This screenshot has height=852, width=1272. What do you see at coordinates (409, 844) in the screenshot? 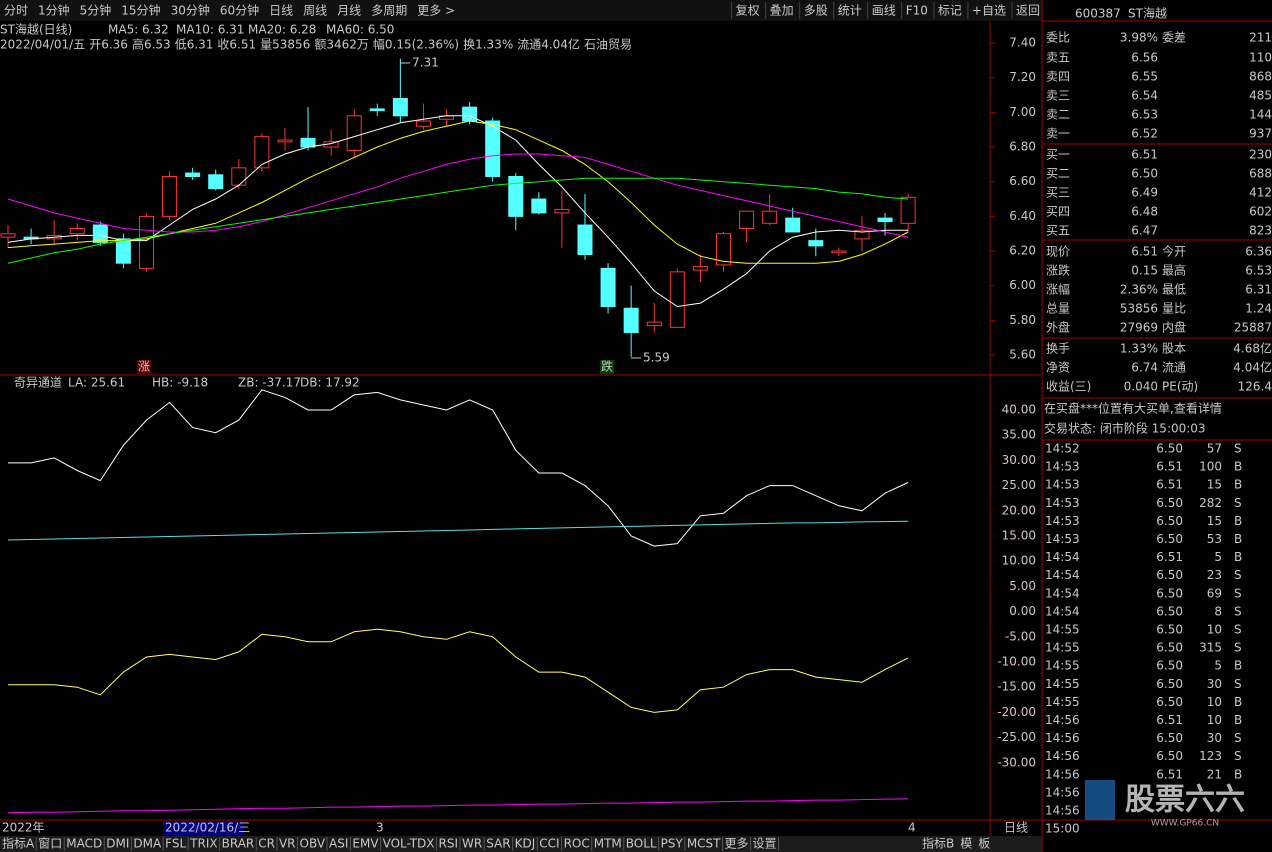
I see `indicator-tab: VOL-TDX` at bounding box center [409, 844].